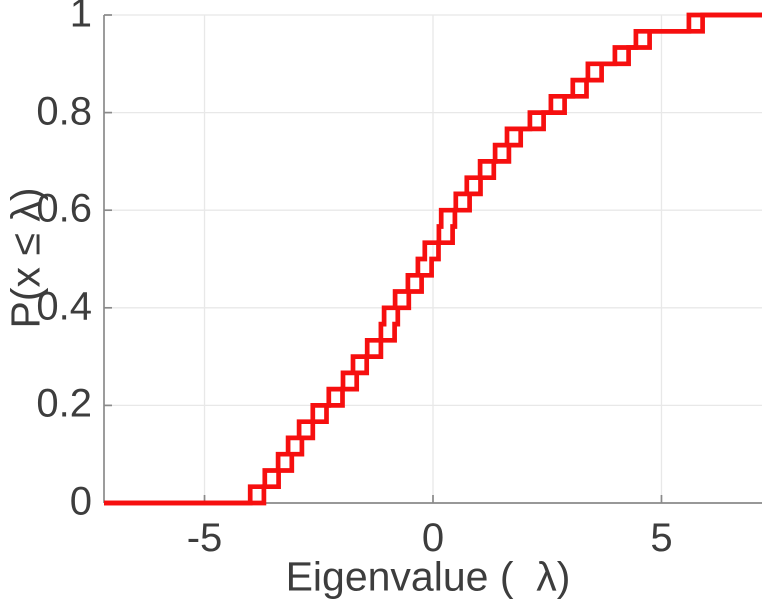 The width and height of the screenshot is (763, 600). What do you see at coordinates (428, 576) in the screenshot?
I see `x-axis-label: Eigenvalue ( λ)` at bounding box center [428, 576].